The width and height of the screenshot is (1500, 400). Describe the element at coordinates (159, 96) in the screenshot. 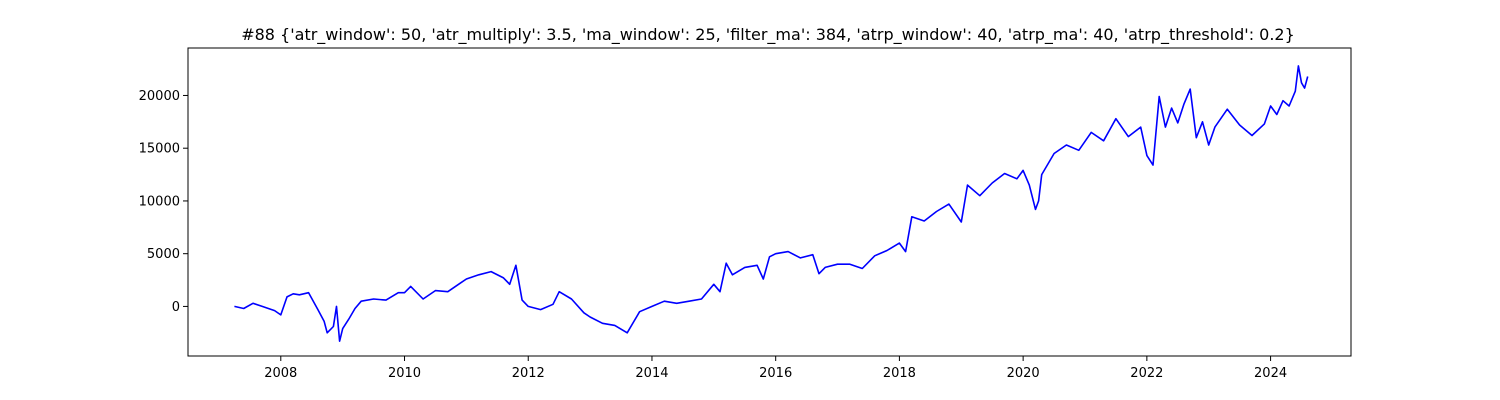

I see `y-tick-label: 20000` at that location.